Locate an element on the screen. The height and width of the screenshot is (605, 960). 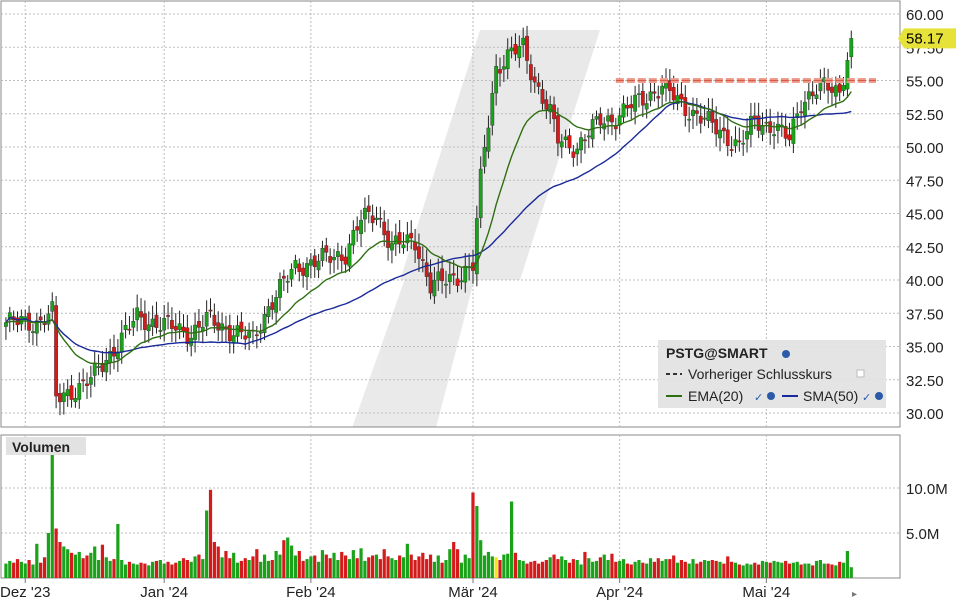
last-price-tag: 58.17 is located at coordinates (927, 38).